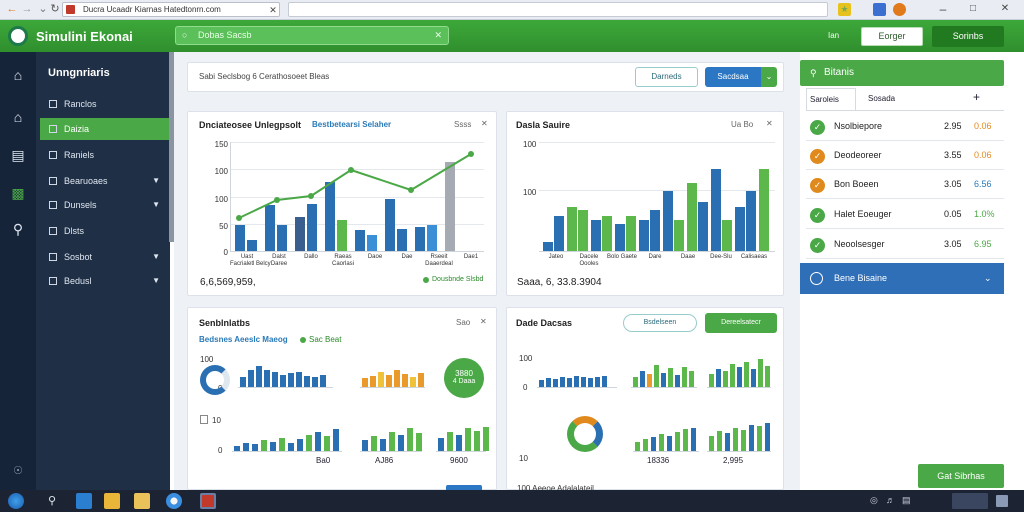 This screenshot has height=512, width=1024. Describe the element at coordinates (892, 36) in the screenshot. I see `header-button-1: Eorger` at that location.